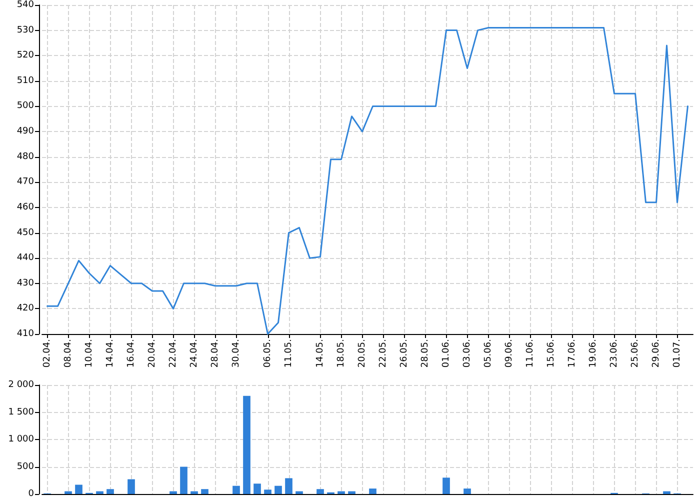 The image size is (700, 500). I want to click on y-tick-label: 520, so click(25, 55).